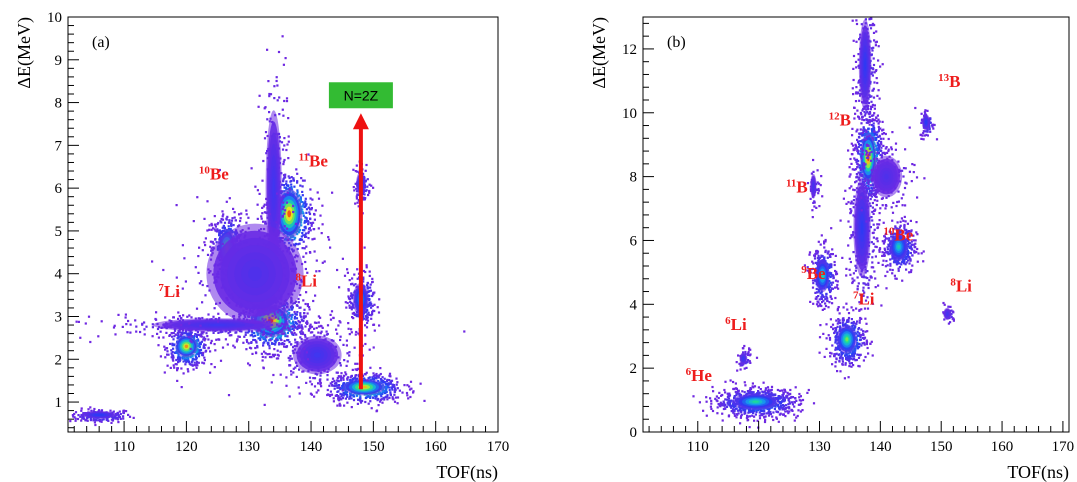 Image resolution: width=1077 pixels, height=482 pixels. What do you see at coordinates (24, 53) in the screenshot?
I see `panel-a-y-axis-label: ΔE(MeV)` at bounding box center [24, 53].